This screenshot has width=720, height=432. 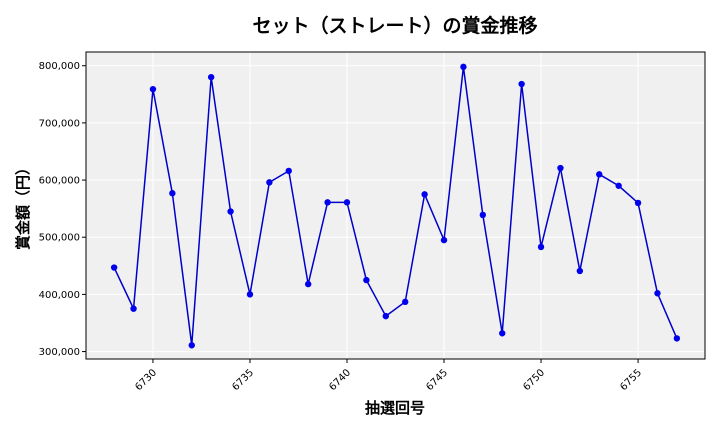 I want to click on chart-title: セット（ストレート）の賞金推移, so click(x=394, y=25).